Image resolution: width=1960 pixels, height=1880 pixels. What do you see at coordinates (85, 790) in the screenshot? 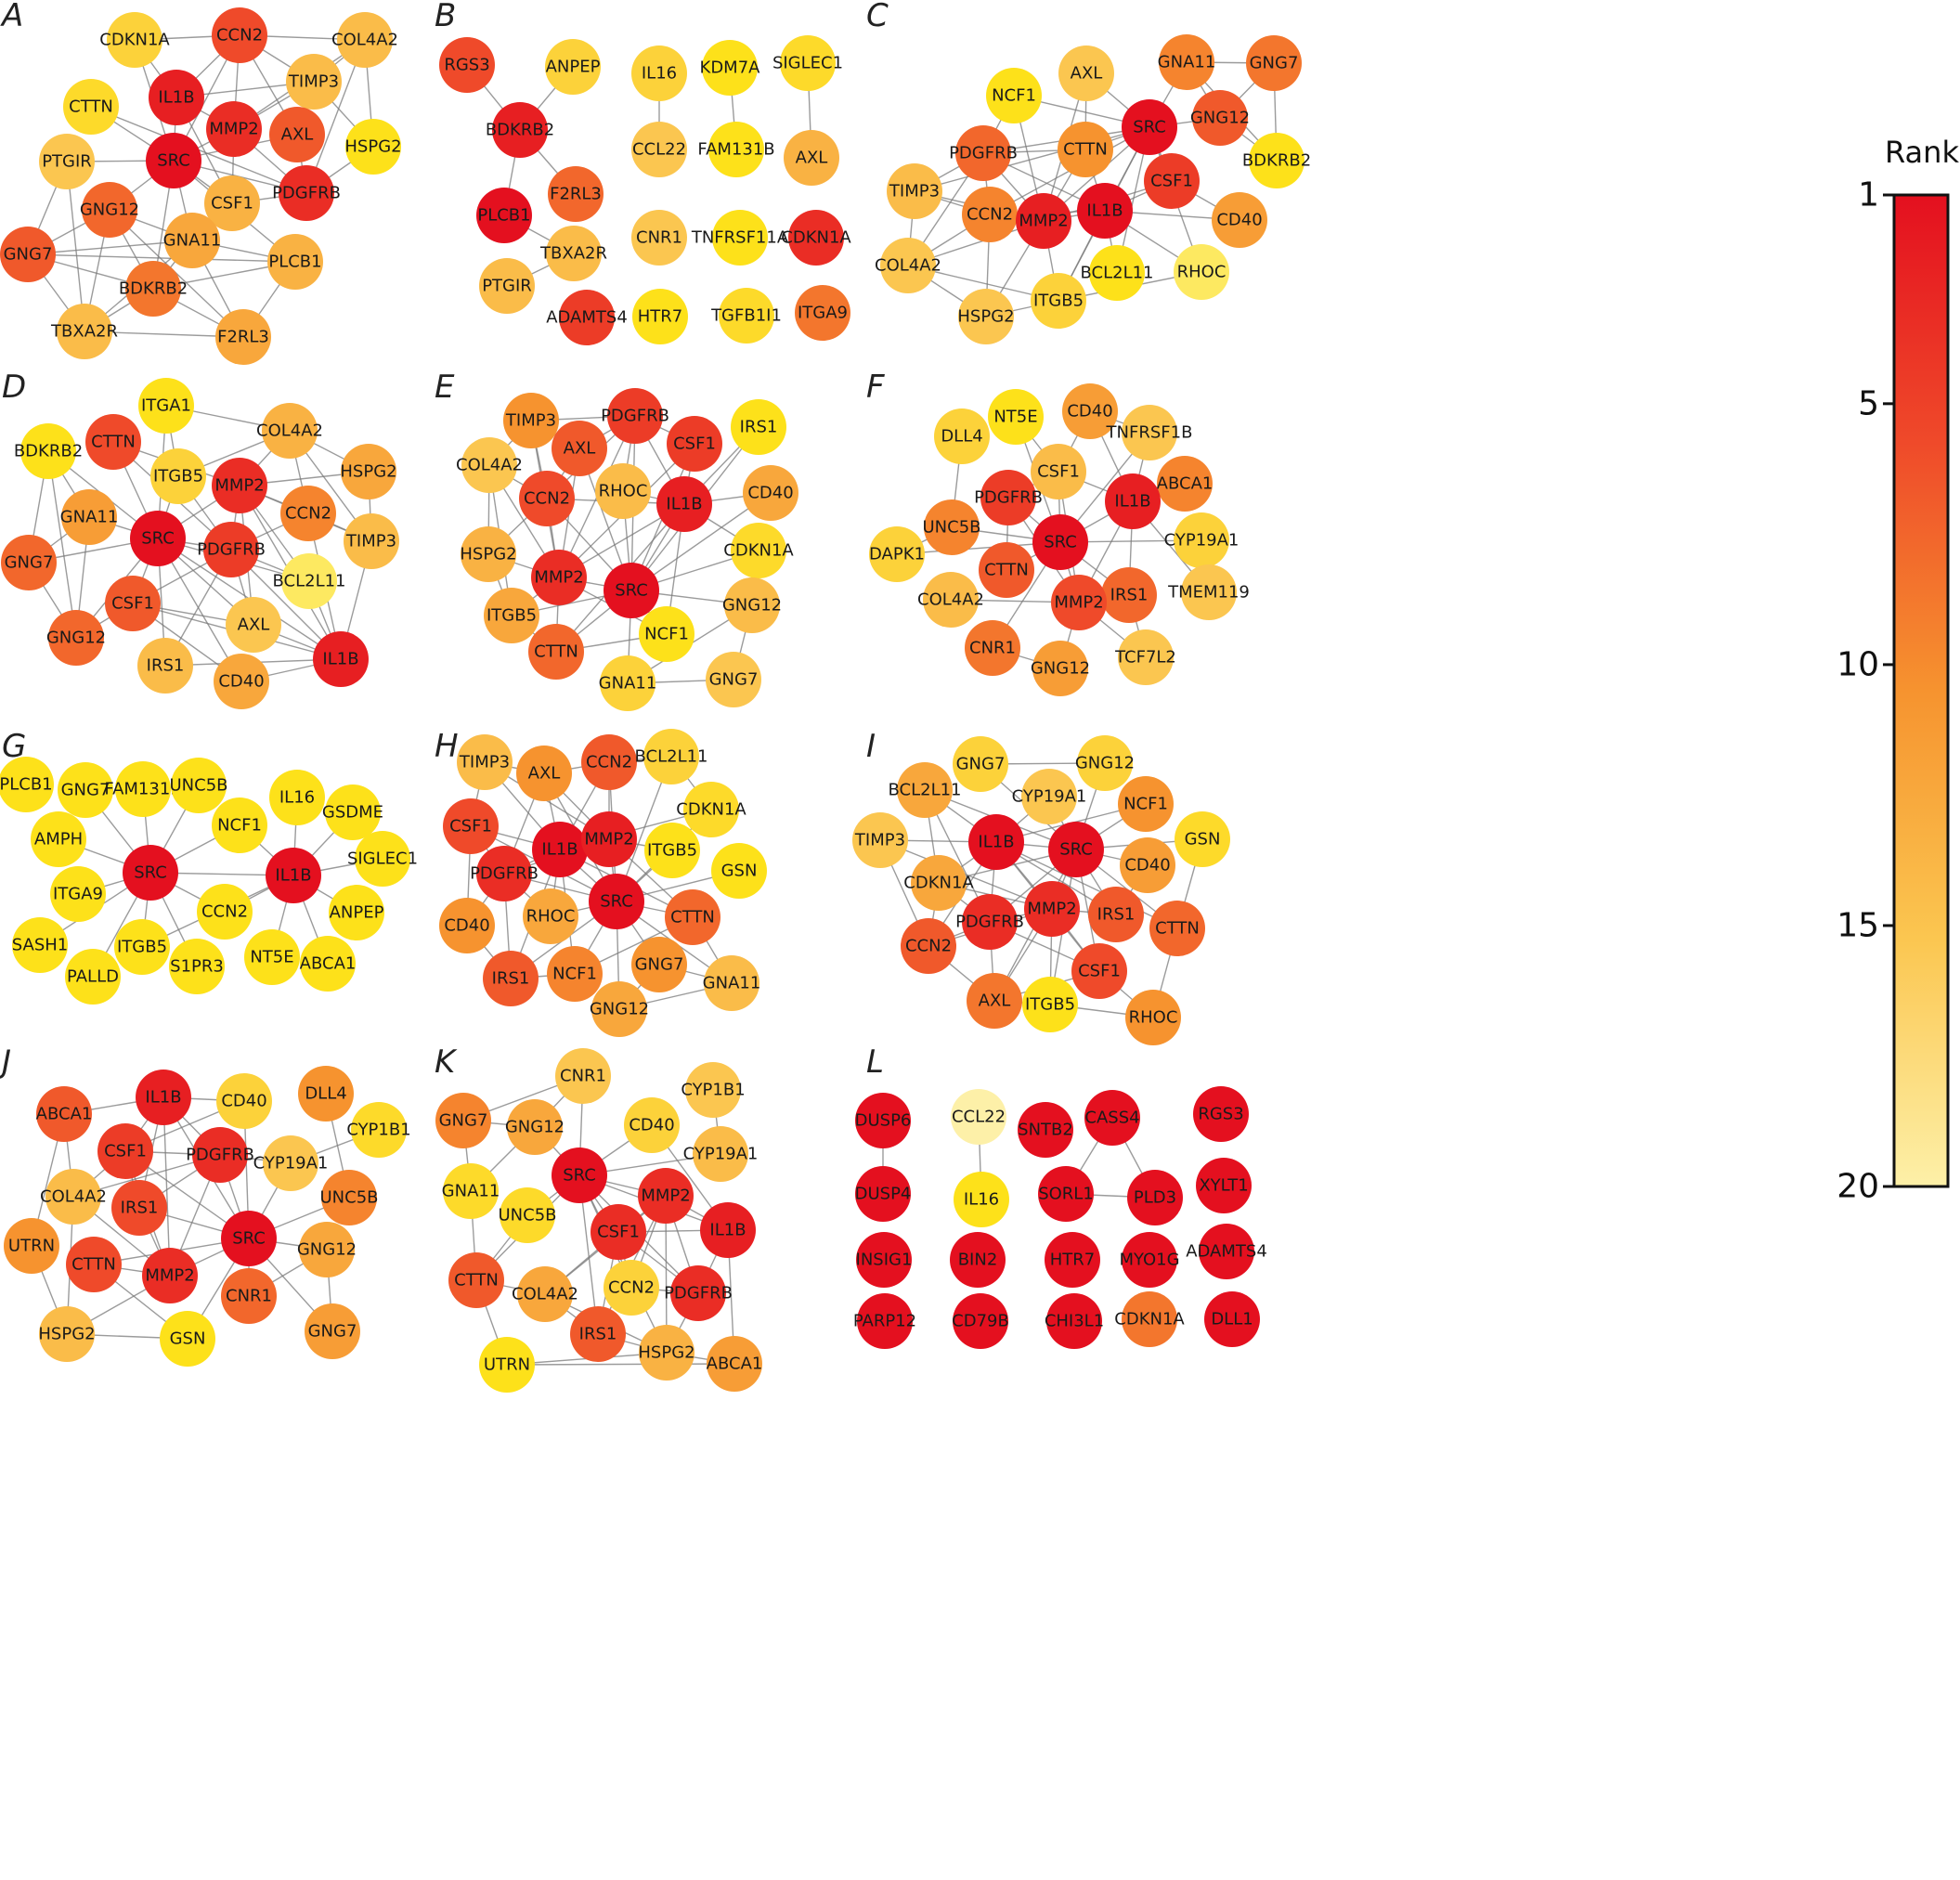
I see `network-node: GNG7` at bounding box center [85, 790].